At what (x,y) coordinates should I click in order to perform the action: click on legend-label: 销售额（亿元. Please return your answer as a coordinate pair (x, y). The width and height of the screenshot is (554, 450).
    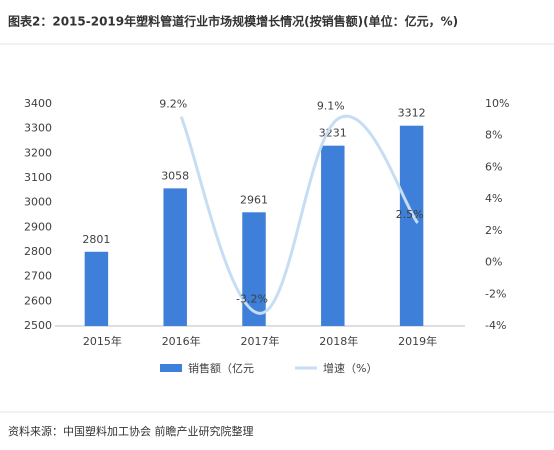
    Looking at the image, I should click on (221, 368).